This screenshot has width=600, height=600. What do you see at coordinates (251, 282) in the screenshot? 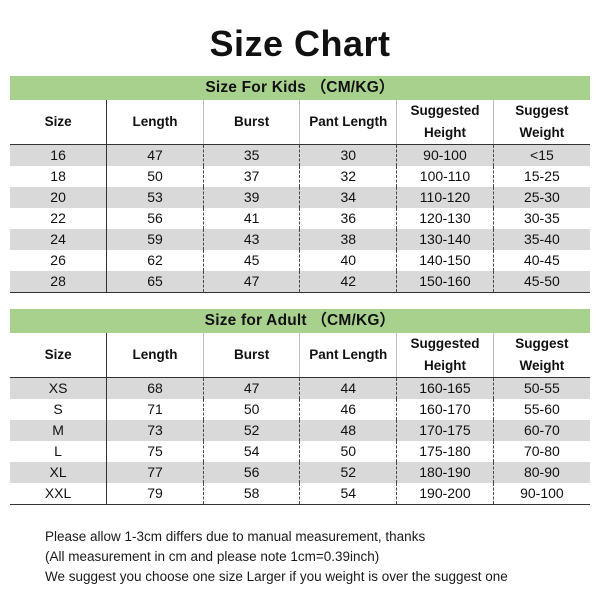
I see `cell-burst: 47` at bounding box center [251, 282].